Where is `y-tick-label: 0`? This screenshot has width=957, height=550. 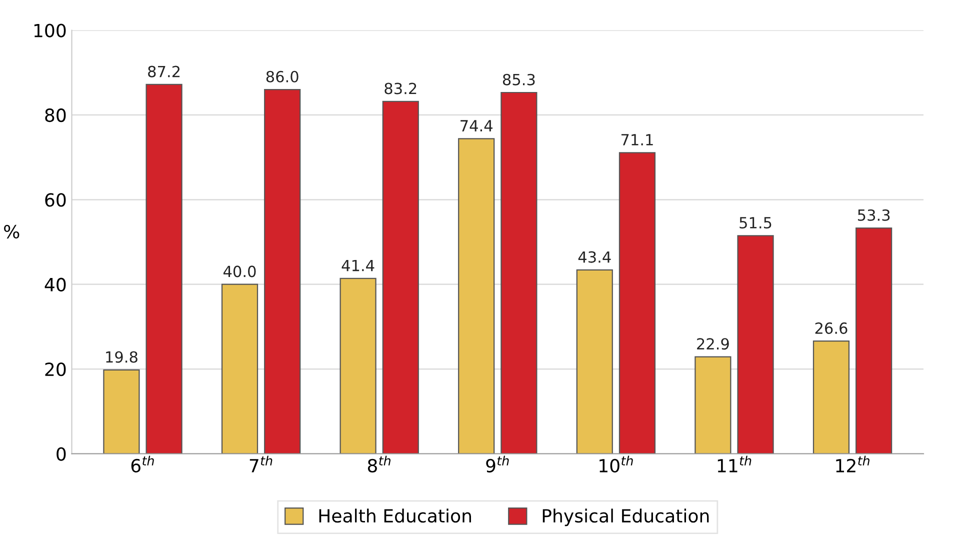
y-tick-label: 0 is located at coordinates (61, 454).